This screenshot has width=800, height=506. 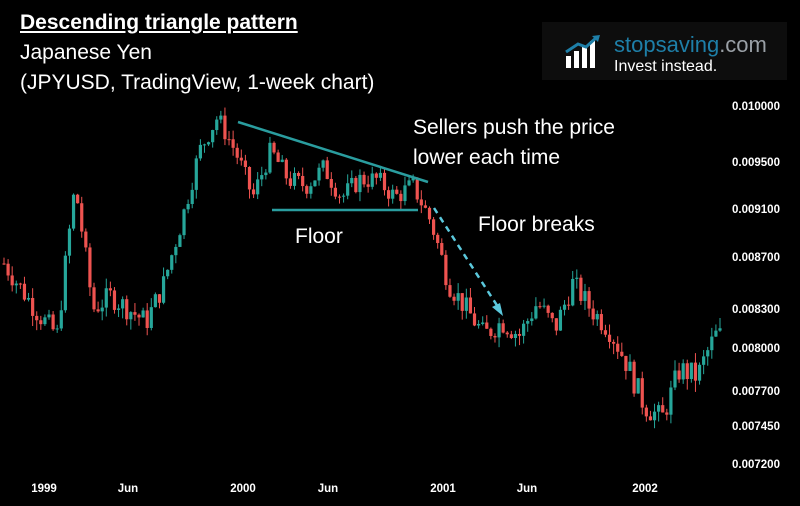 I want to click on y-tick-label: 0.008300, so click(x=756, y=310).